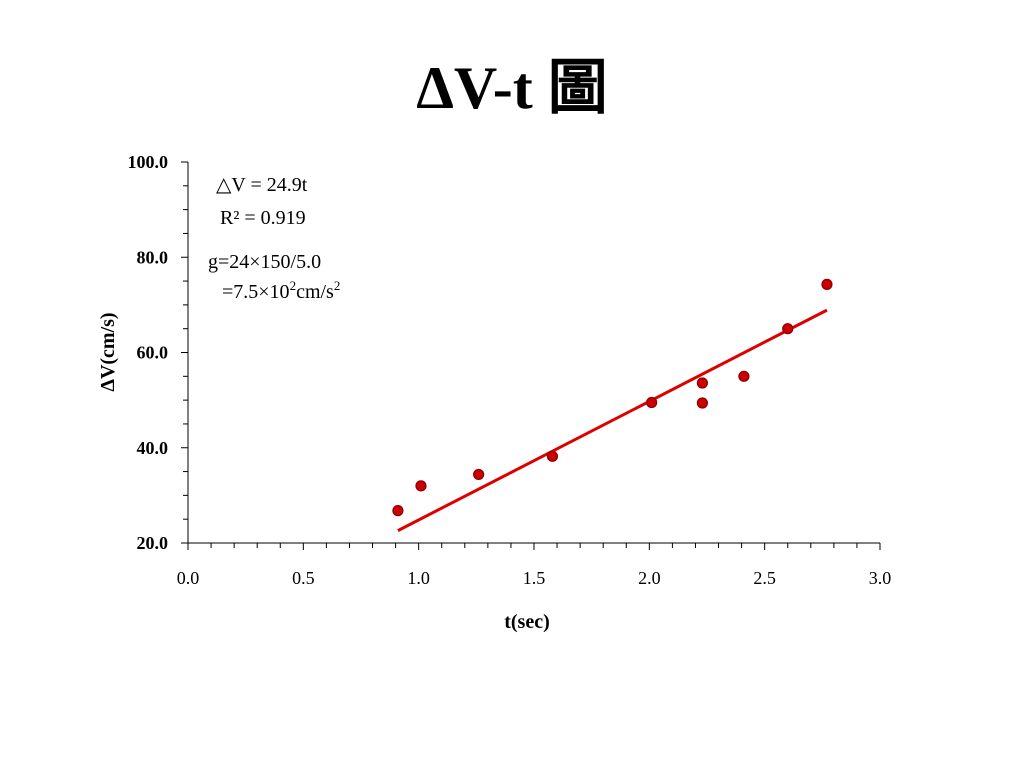 The height and width of the screenshot is (768, 1024). What do you see at coordinates (153, 448) in the screenshot?
I see `y-tick-label: 40.0` at bounding box center [153, 448].